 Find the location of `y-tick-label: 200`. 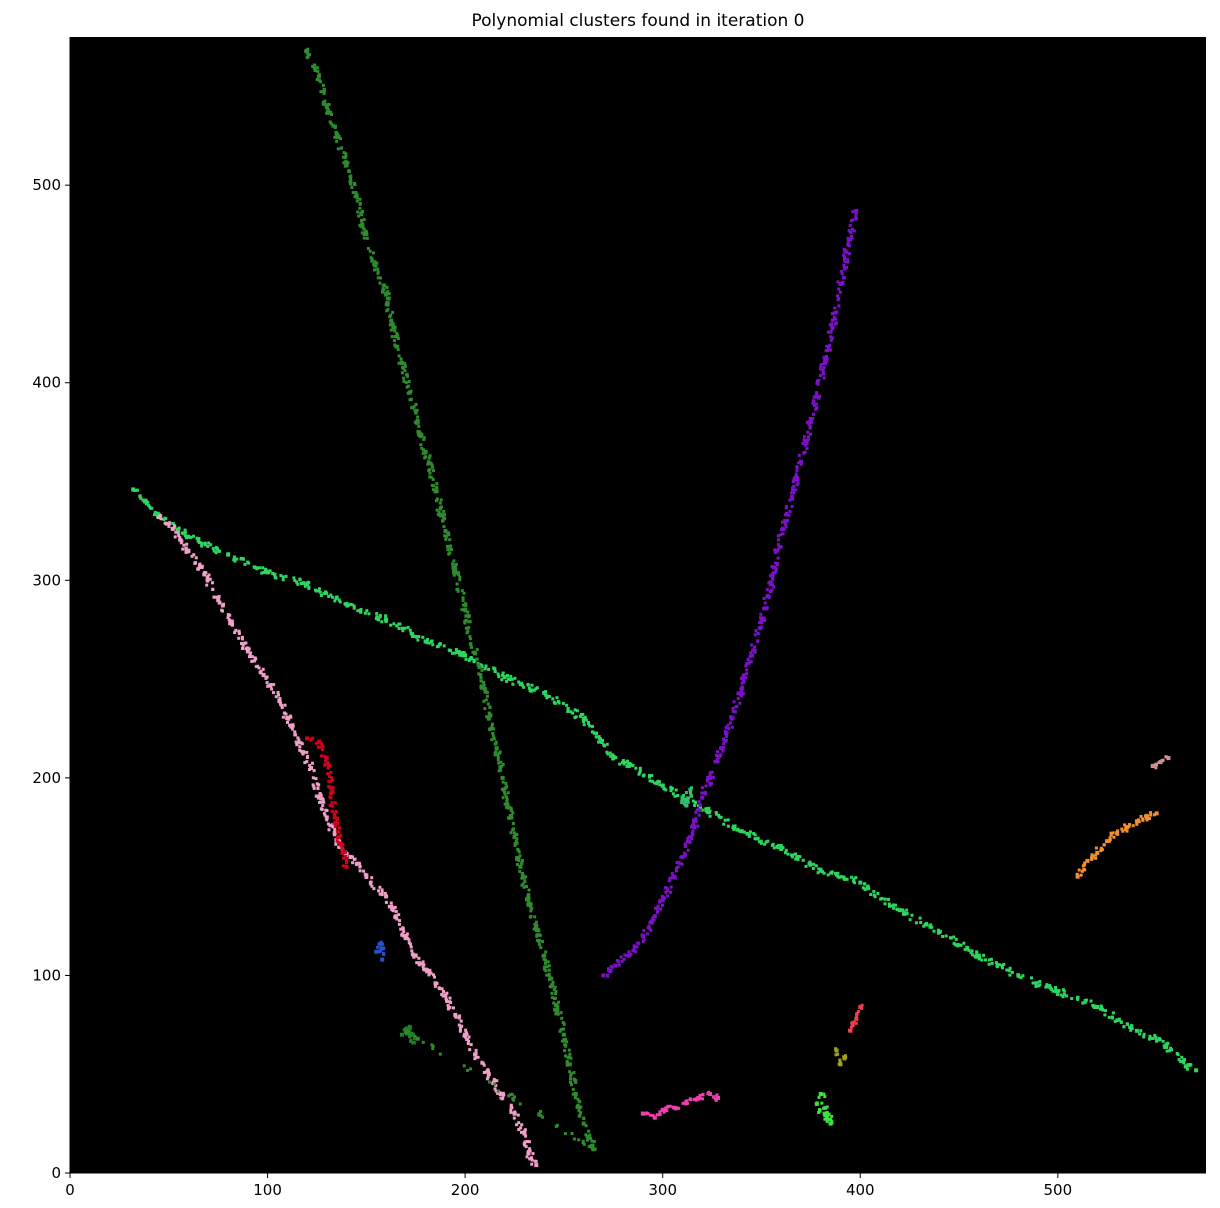

y-tick-label: 200 is located at coordinates (46, 778).